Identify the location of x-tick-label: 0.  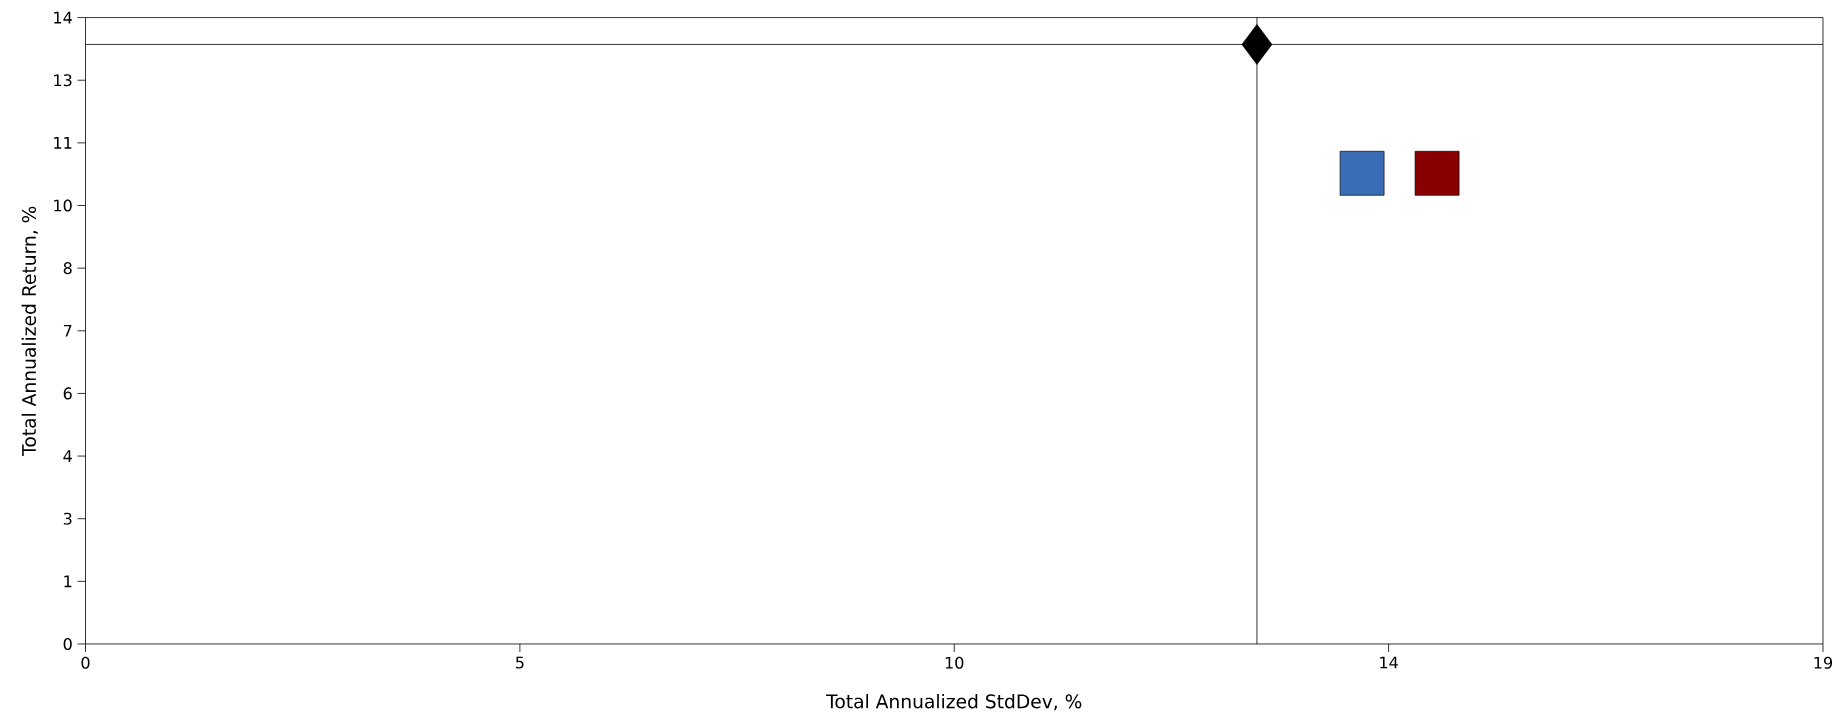
(85, 662).